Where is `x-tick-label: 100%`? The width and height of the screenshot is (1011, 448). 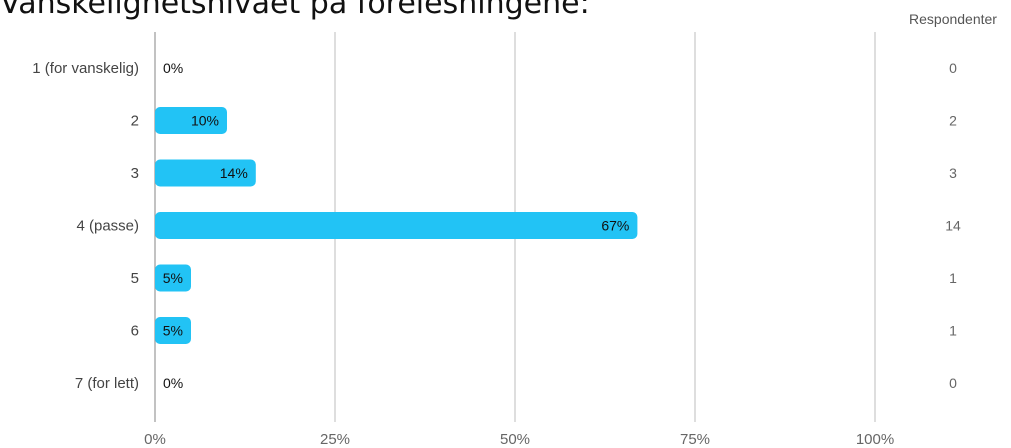
x-tick-label: 100% is located at coordinates (875, 439).